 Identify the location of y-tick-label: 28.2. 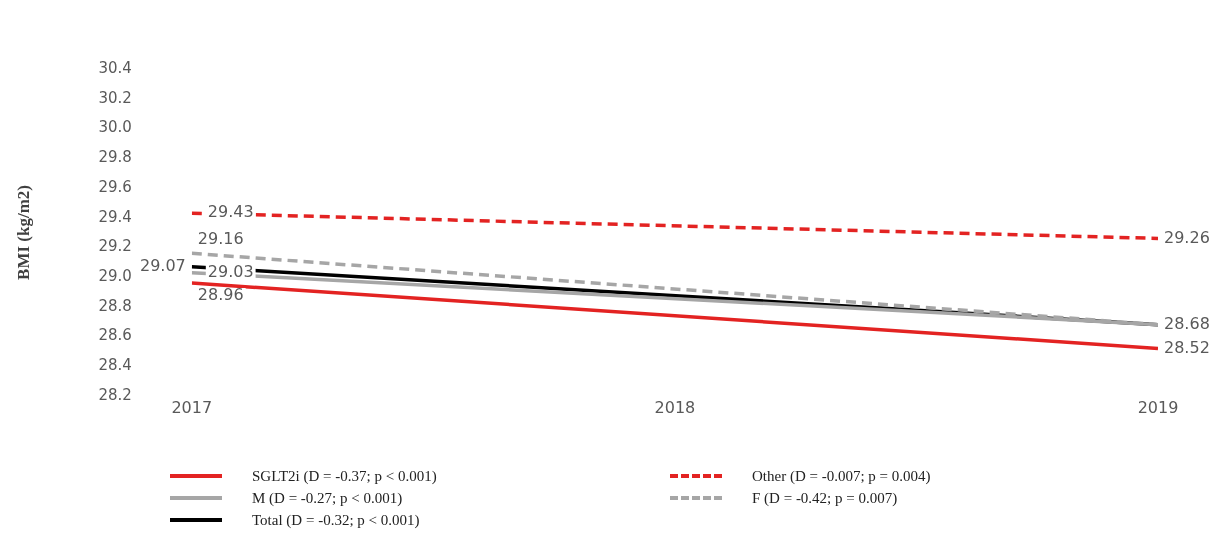
(115, 394).